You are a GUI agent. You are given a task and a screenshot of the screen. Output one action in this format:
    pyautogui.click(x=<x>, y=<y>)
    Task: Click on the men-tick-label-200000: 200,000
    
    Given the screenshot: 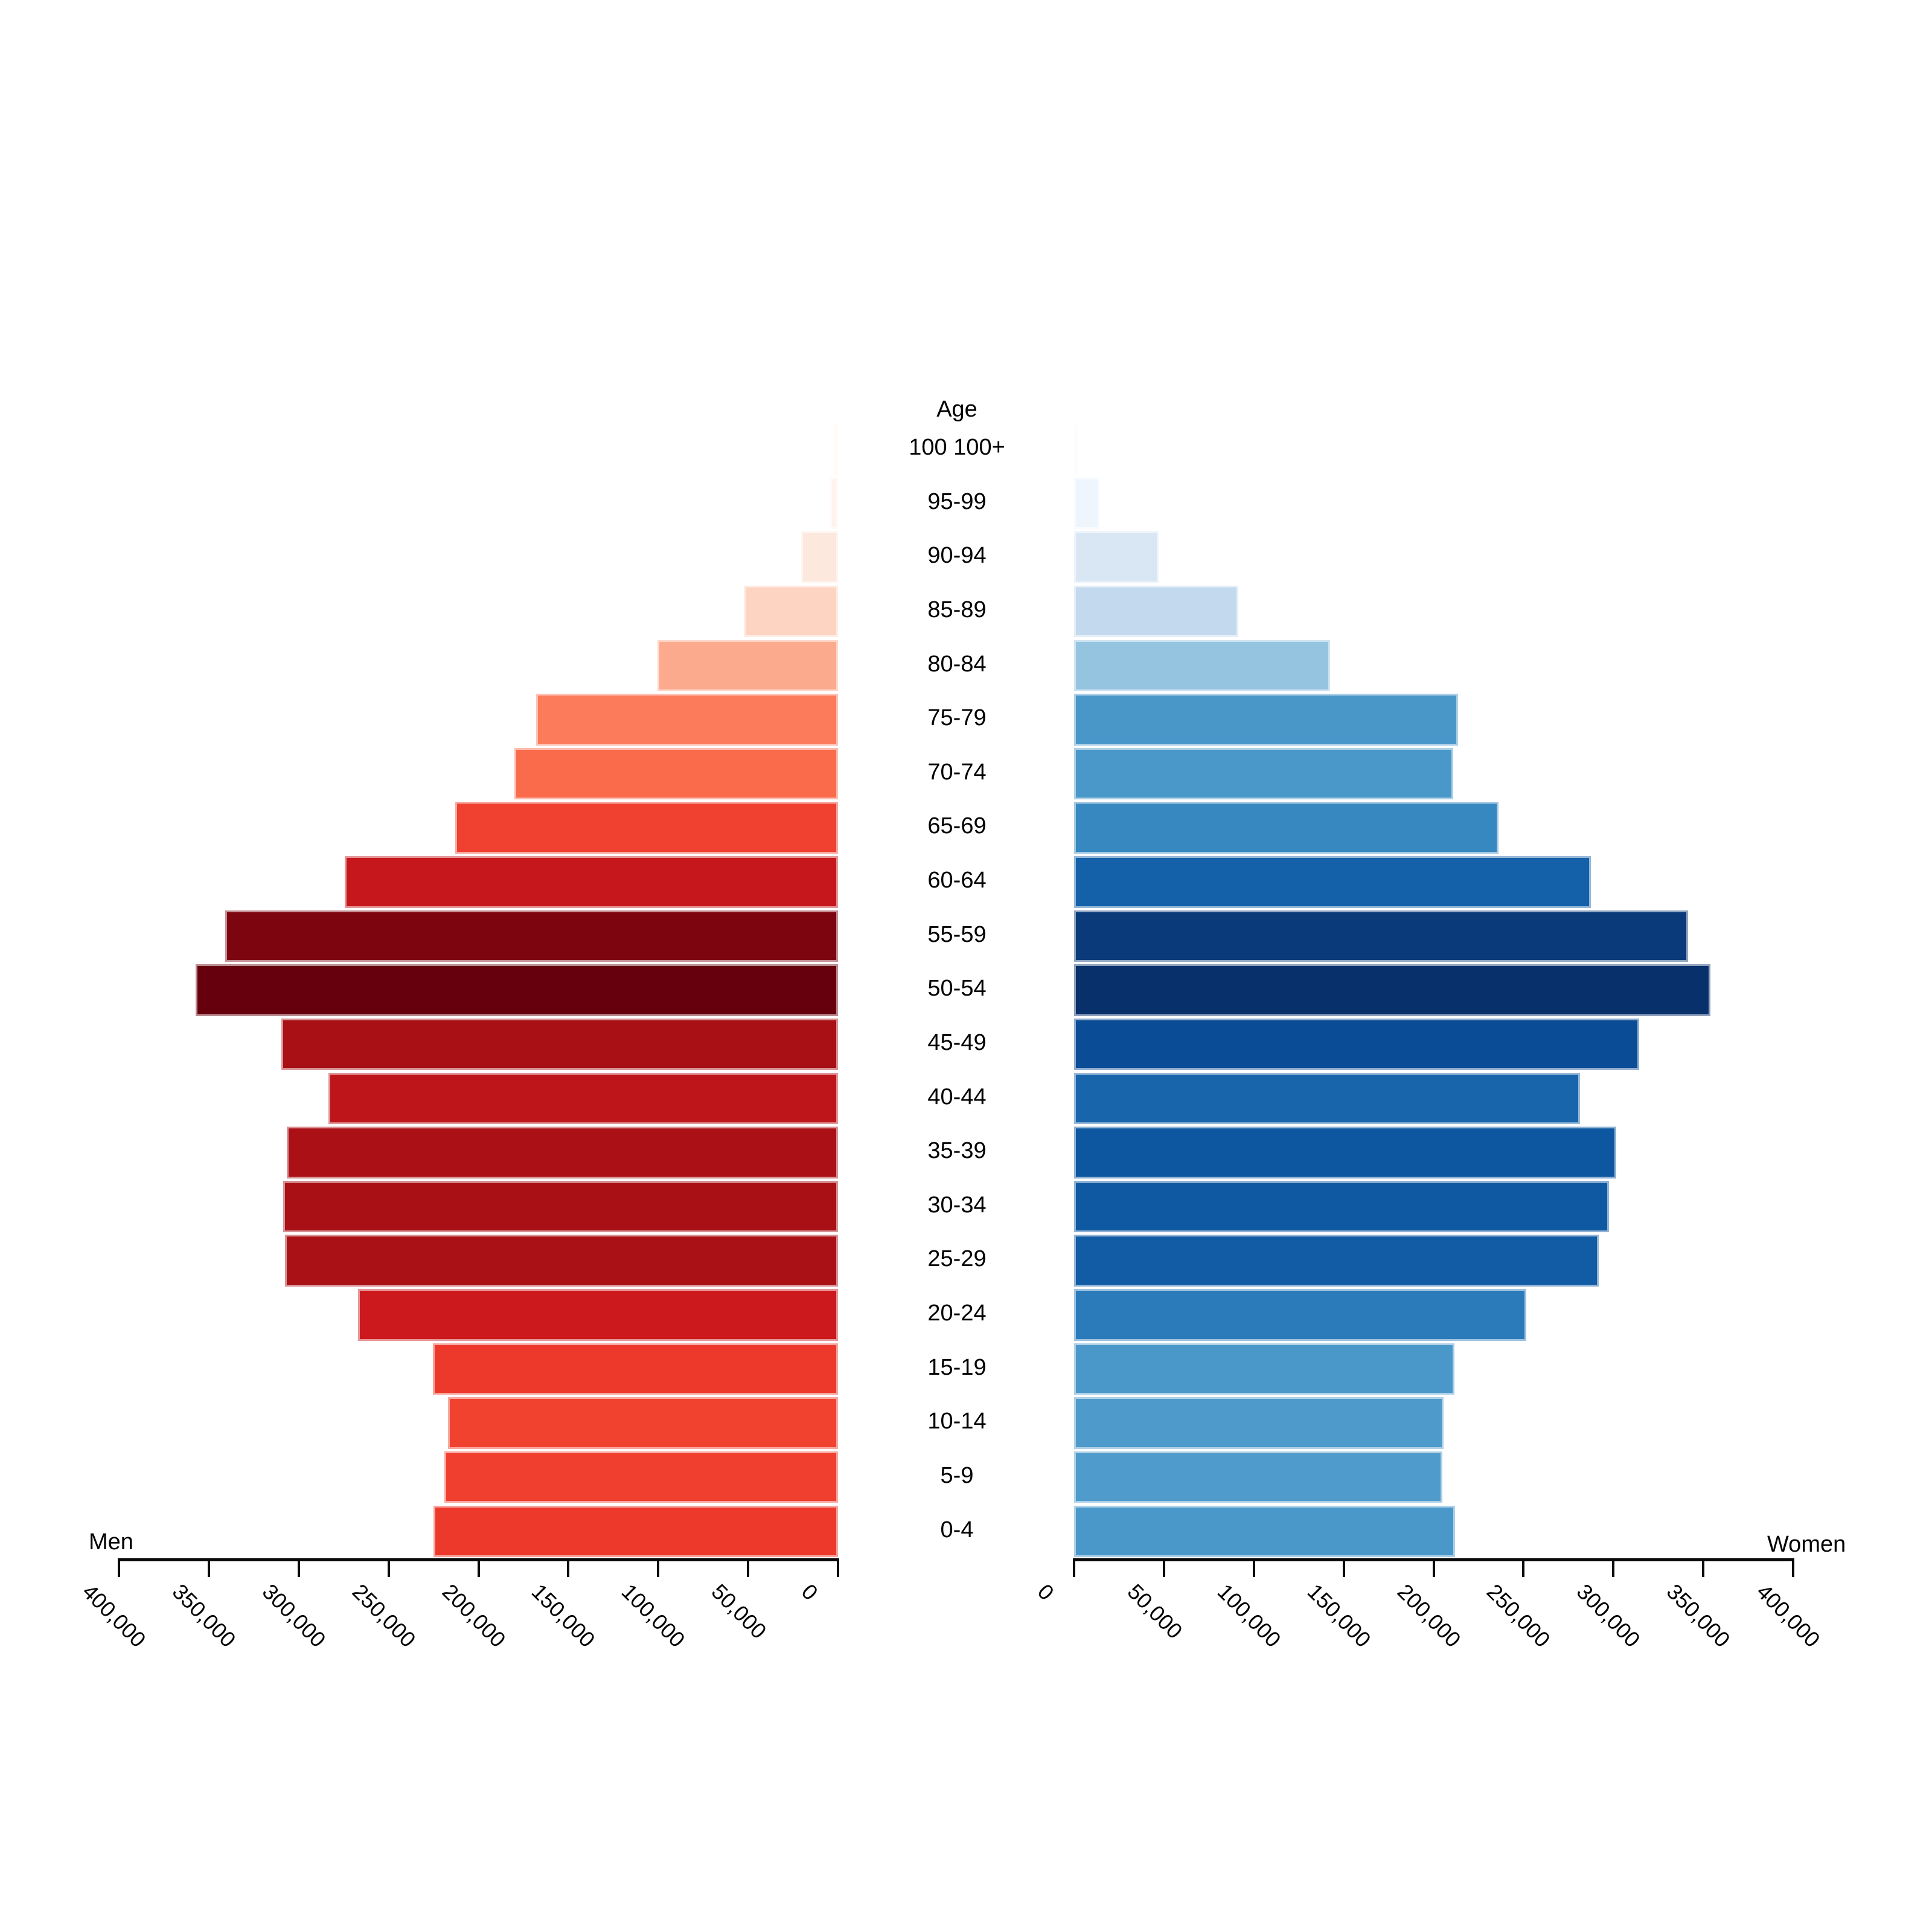 What is the action you would take?
    pyautogui.click(x=474, y=1615)
    